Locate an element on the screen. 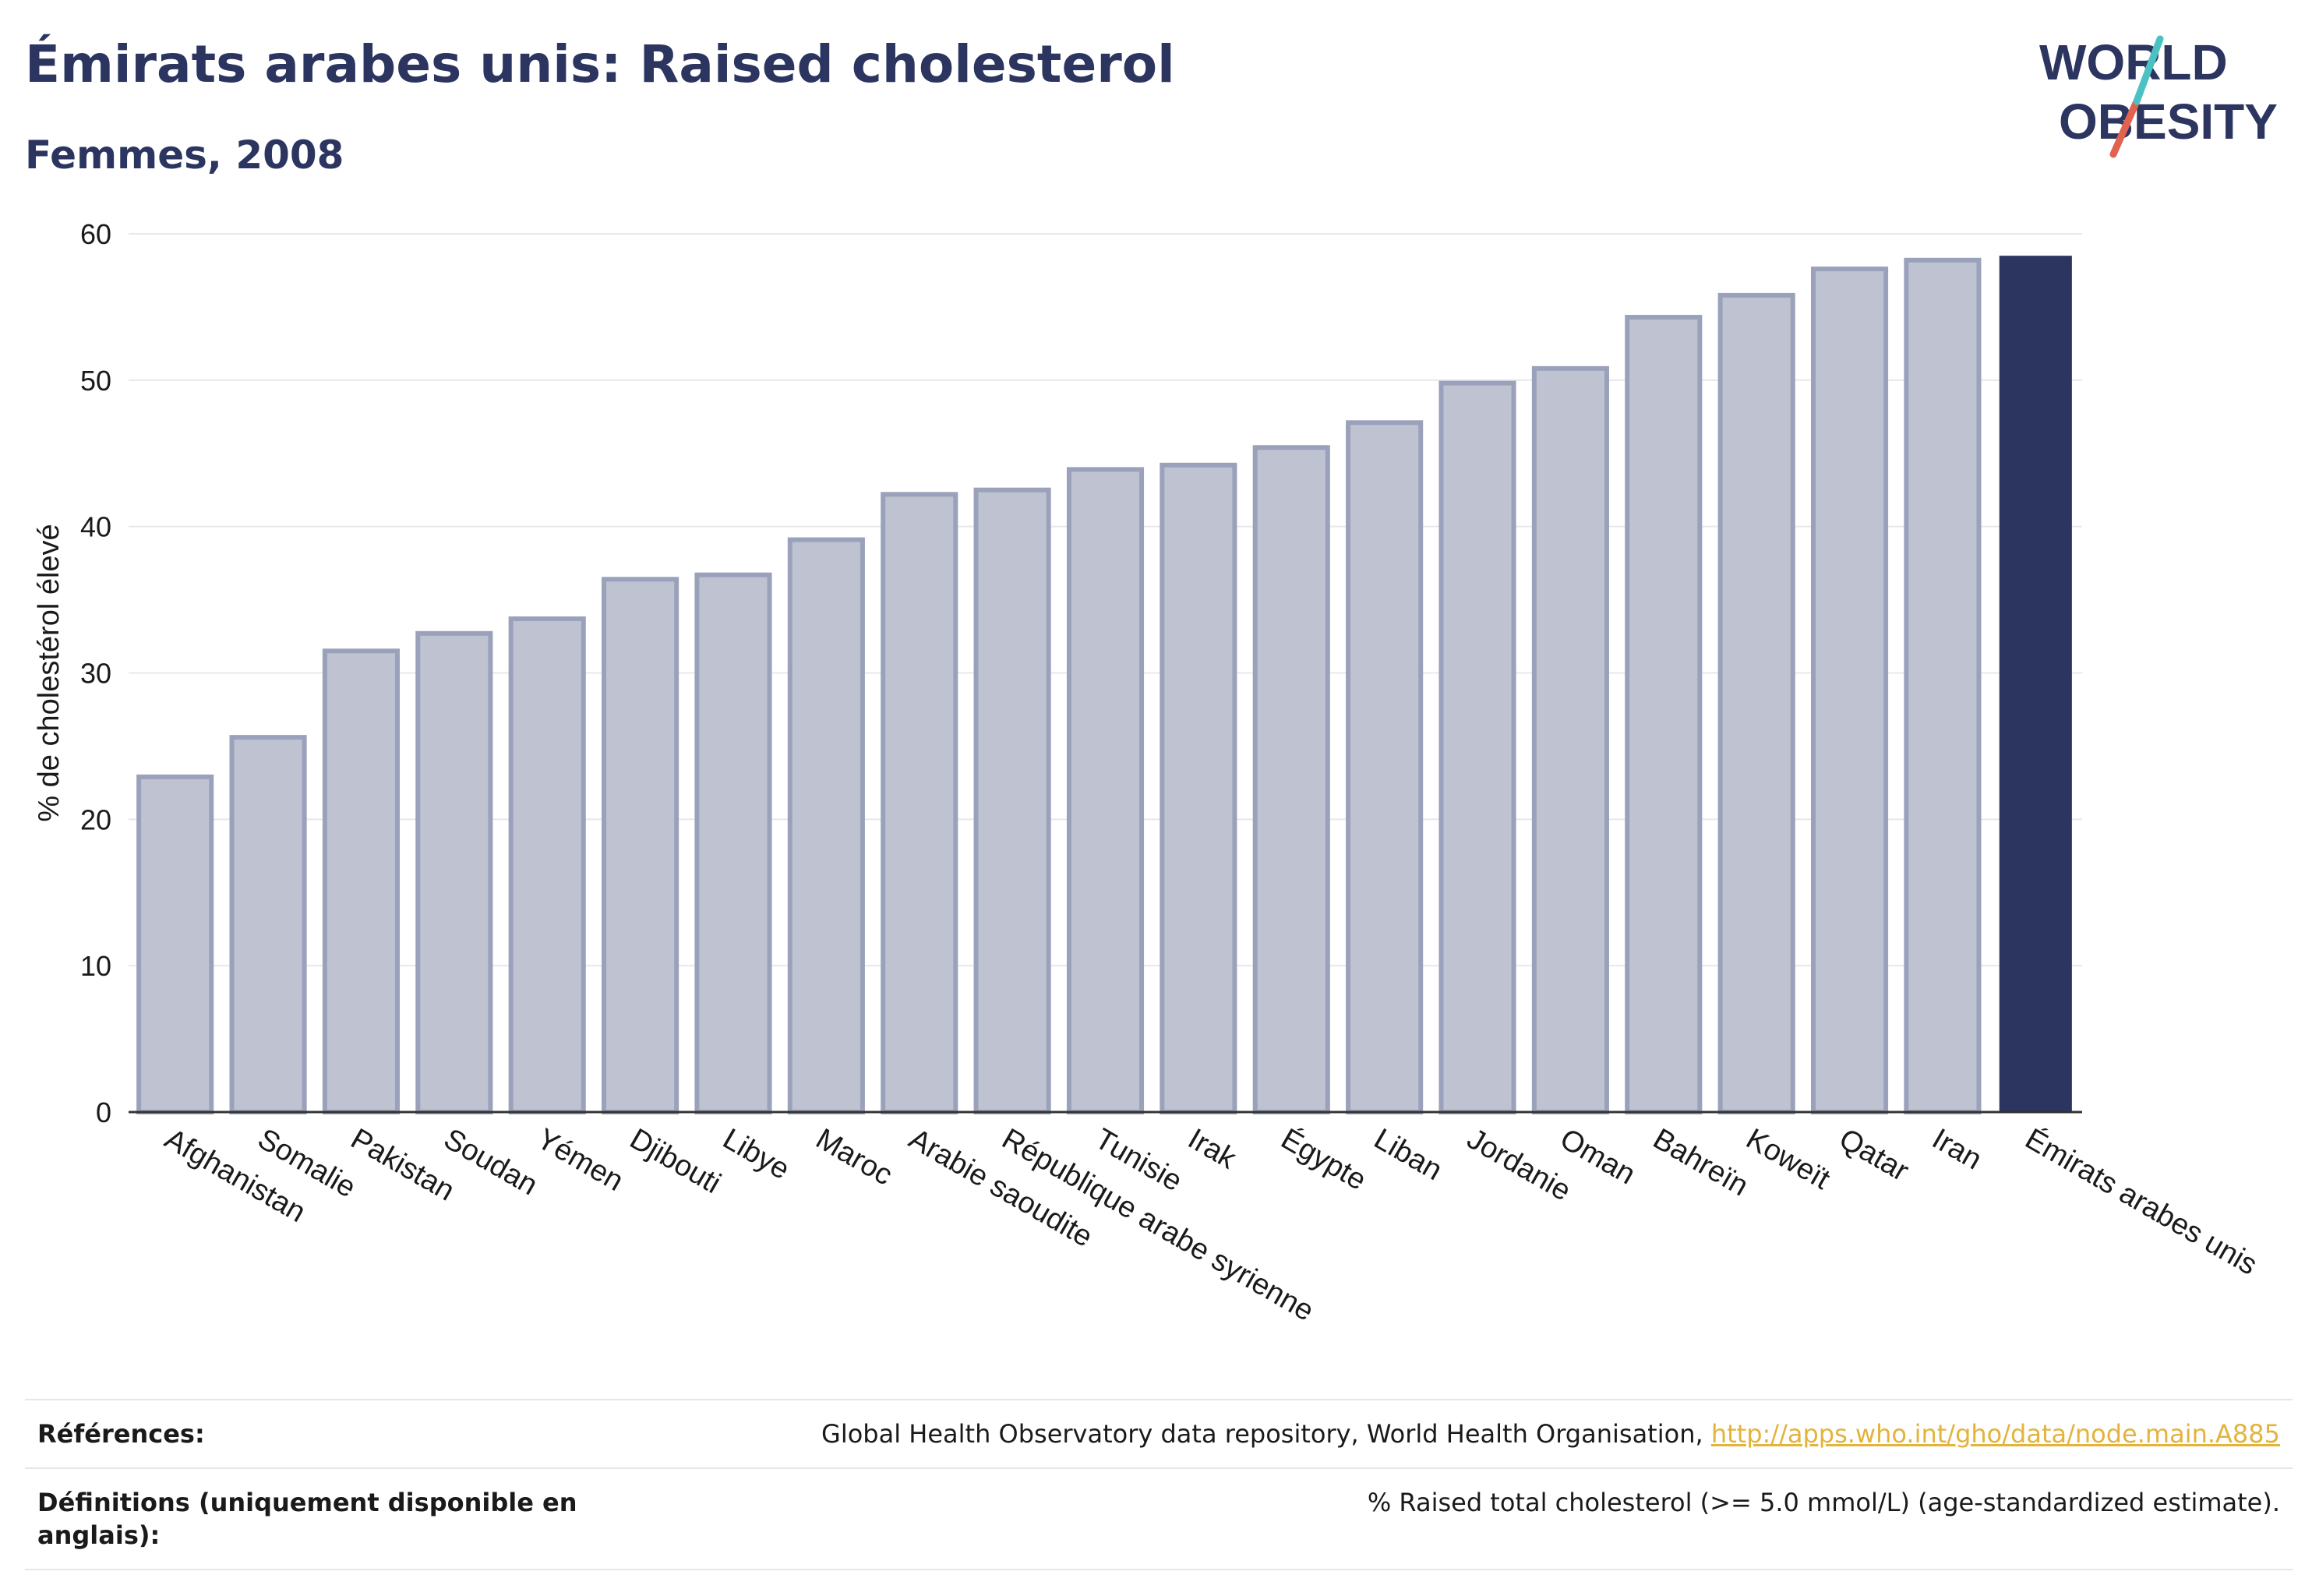 This screenshot has width=2305, height=1596. logo-line2: OBESITY is located at coordinates (2168, 122).